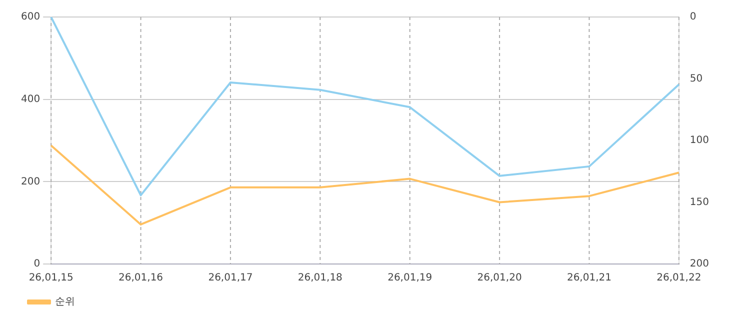 The image size is (730, 325). What do you see at coordinates (51, 278) in the screenshot?
I see `x-tick-label: 26,01,15` at bounding box center [51, 278].